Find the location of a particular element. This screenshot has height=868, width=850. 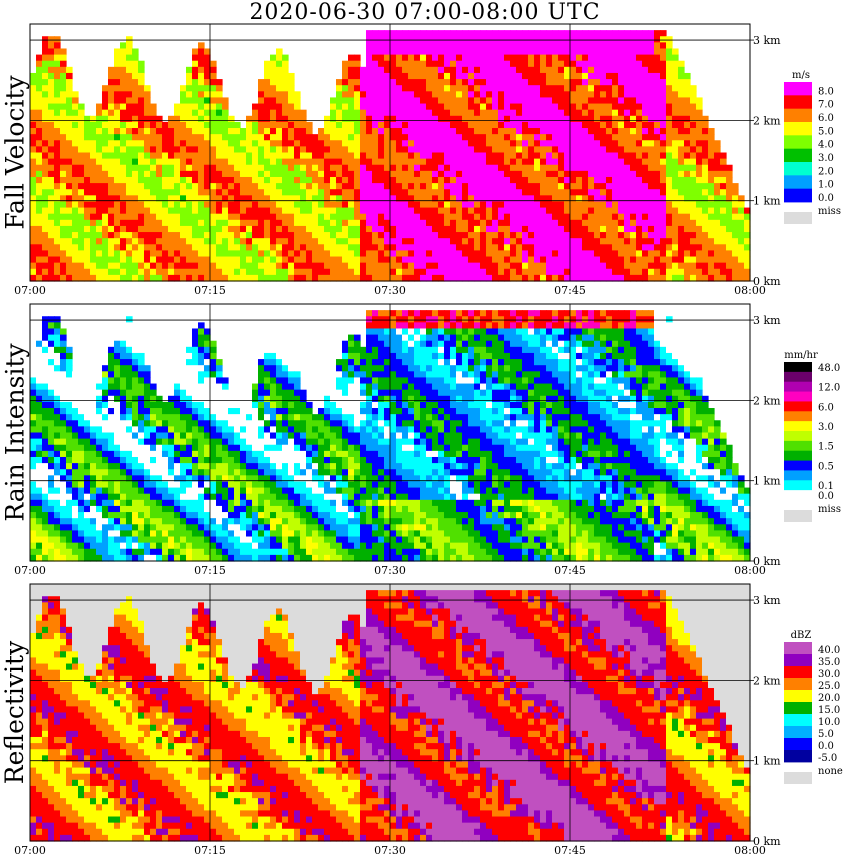

reflectivity-x-tick-label: 08:00 is located at coordinates (750, 850).